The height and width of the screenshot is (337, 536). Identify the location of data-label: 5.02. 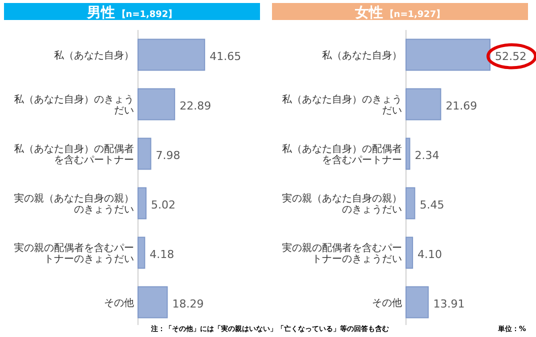
(163, 205).